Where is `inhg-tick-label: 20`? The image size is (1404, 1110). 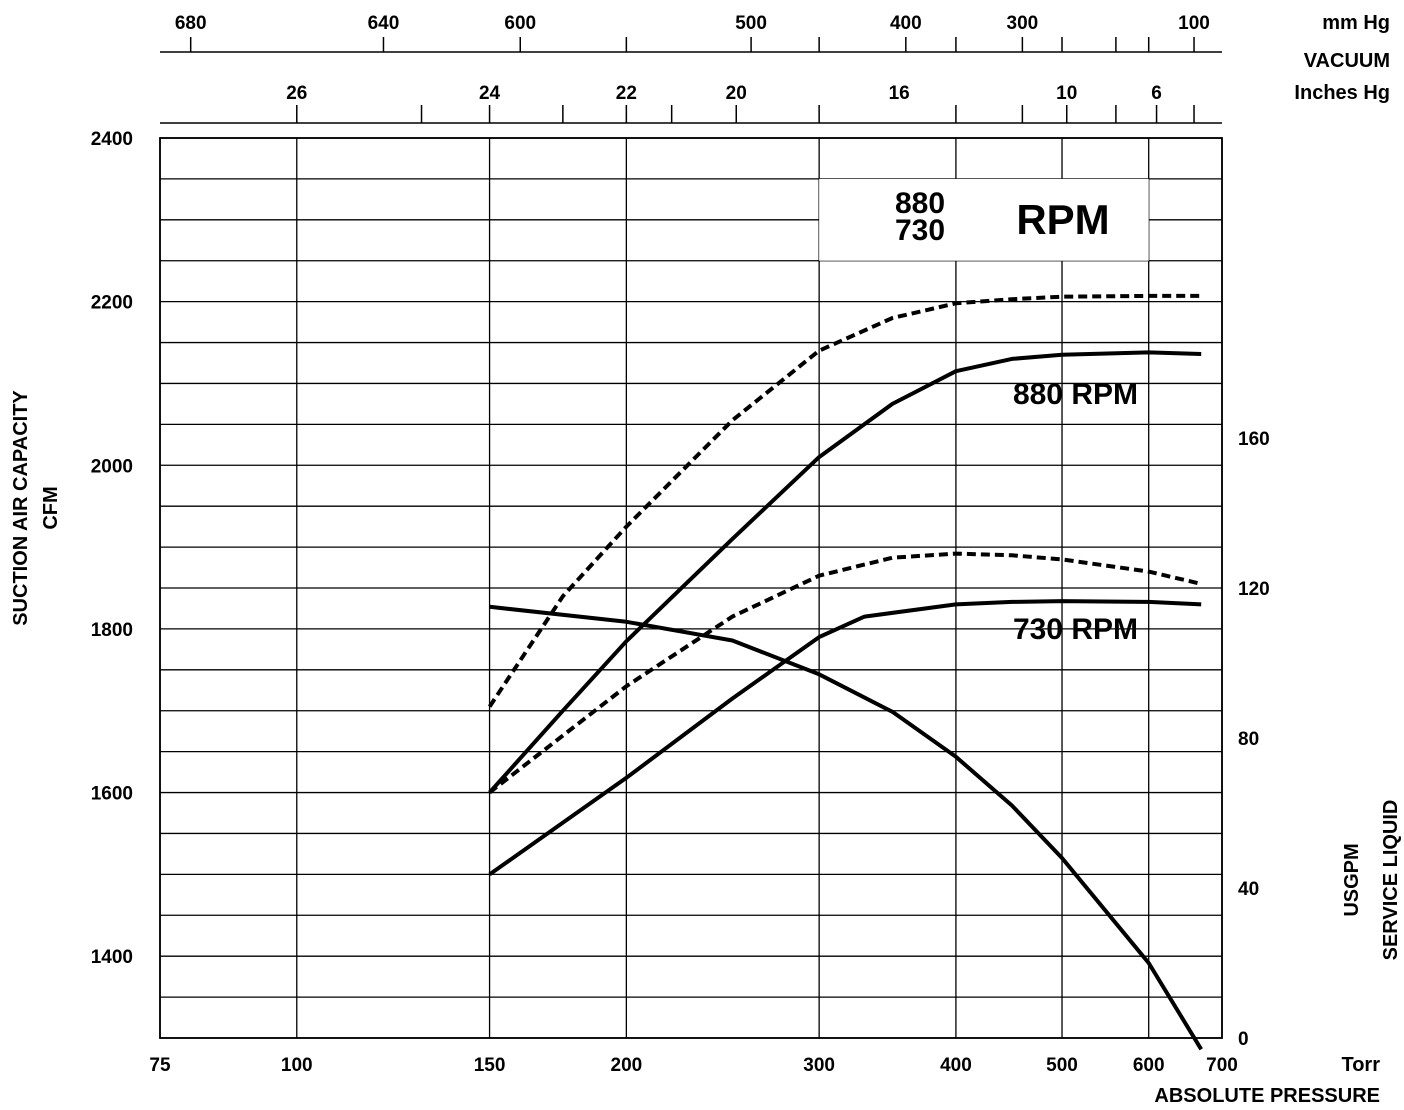
inhg-tick-label: 20 is located at coordinates (736, 93).